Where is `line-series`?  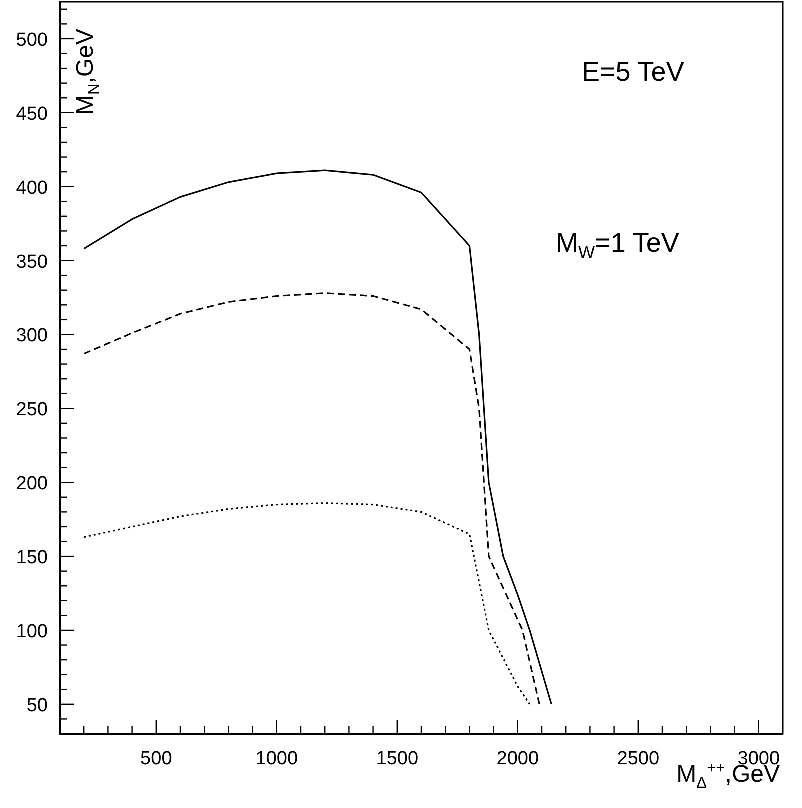 line-series is located at coordinates (307, 604).